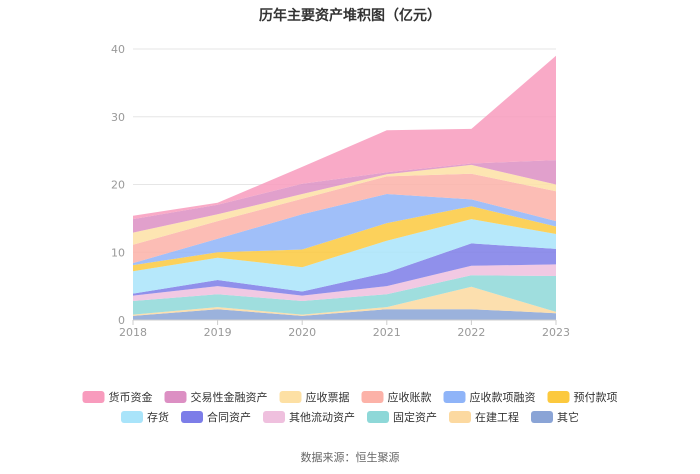  I want to click on area-series-10: 交易性金融资产, so click(344, 196).